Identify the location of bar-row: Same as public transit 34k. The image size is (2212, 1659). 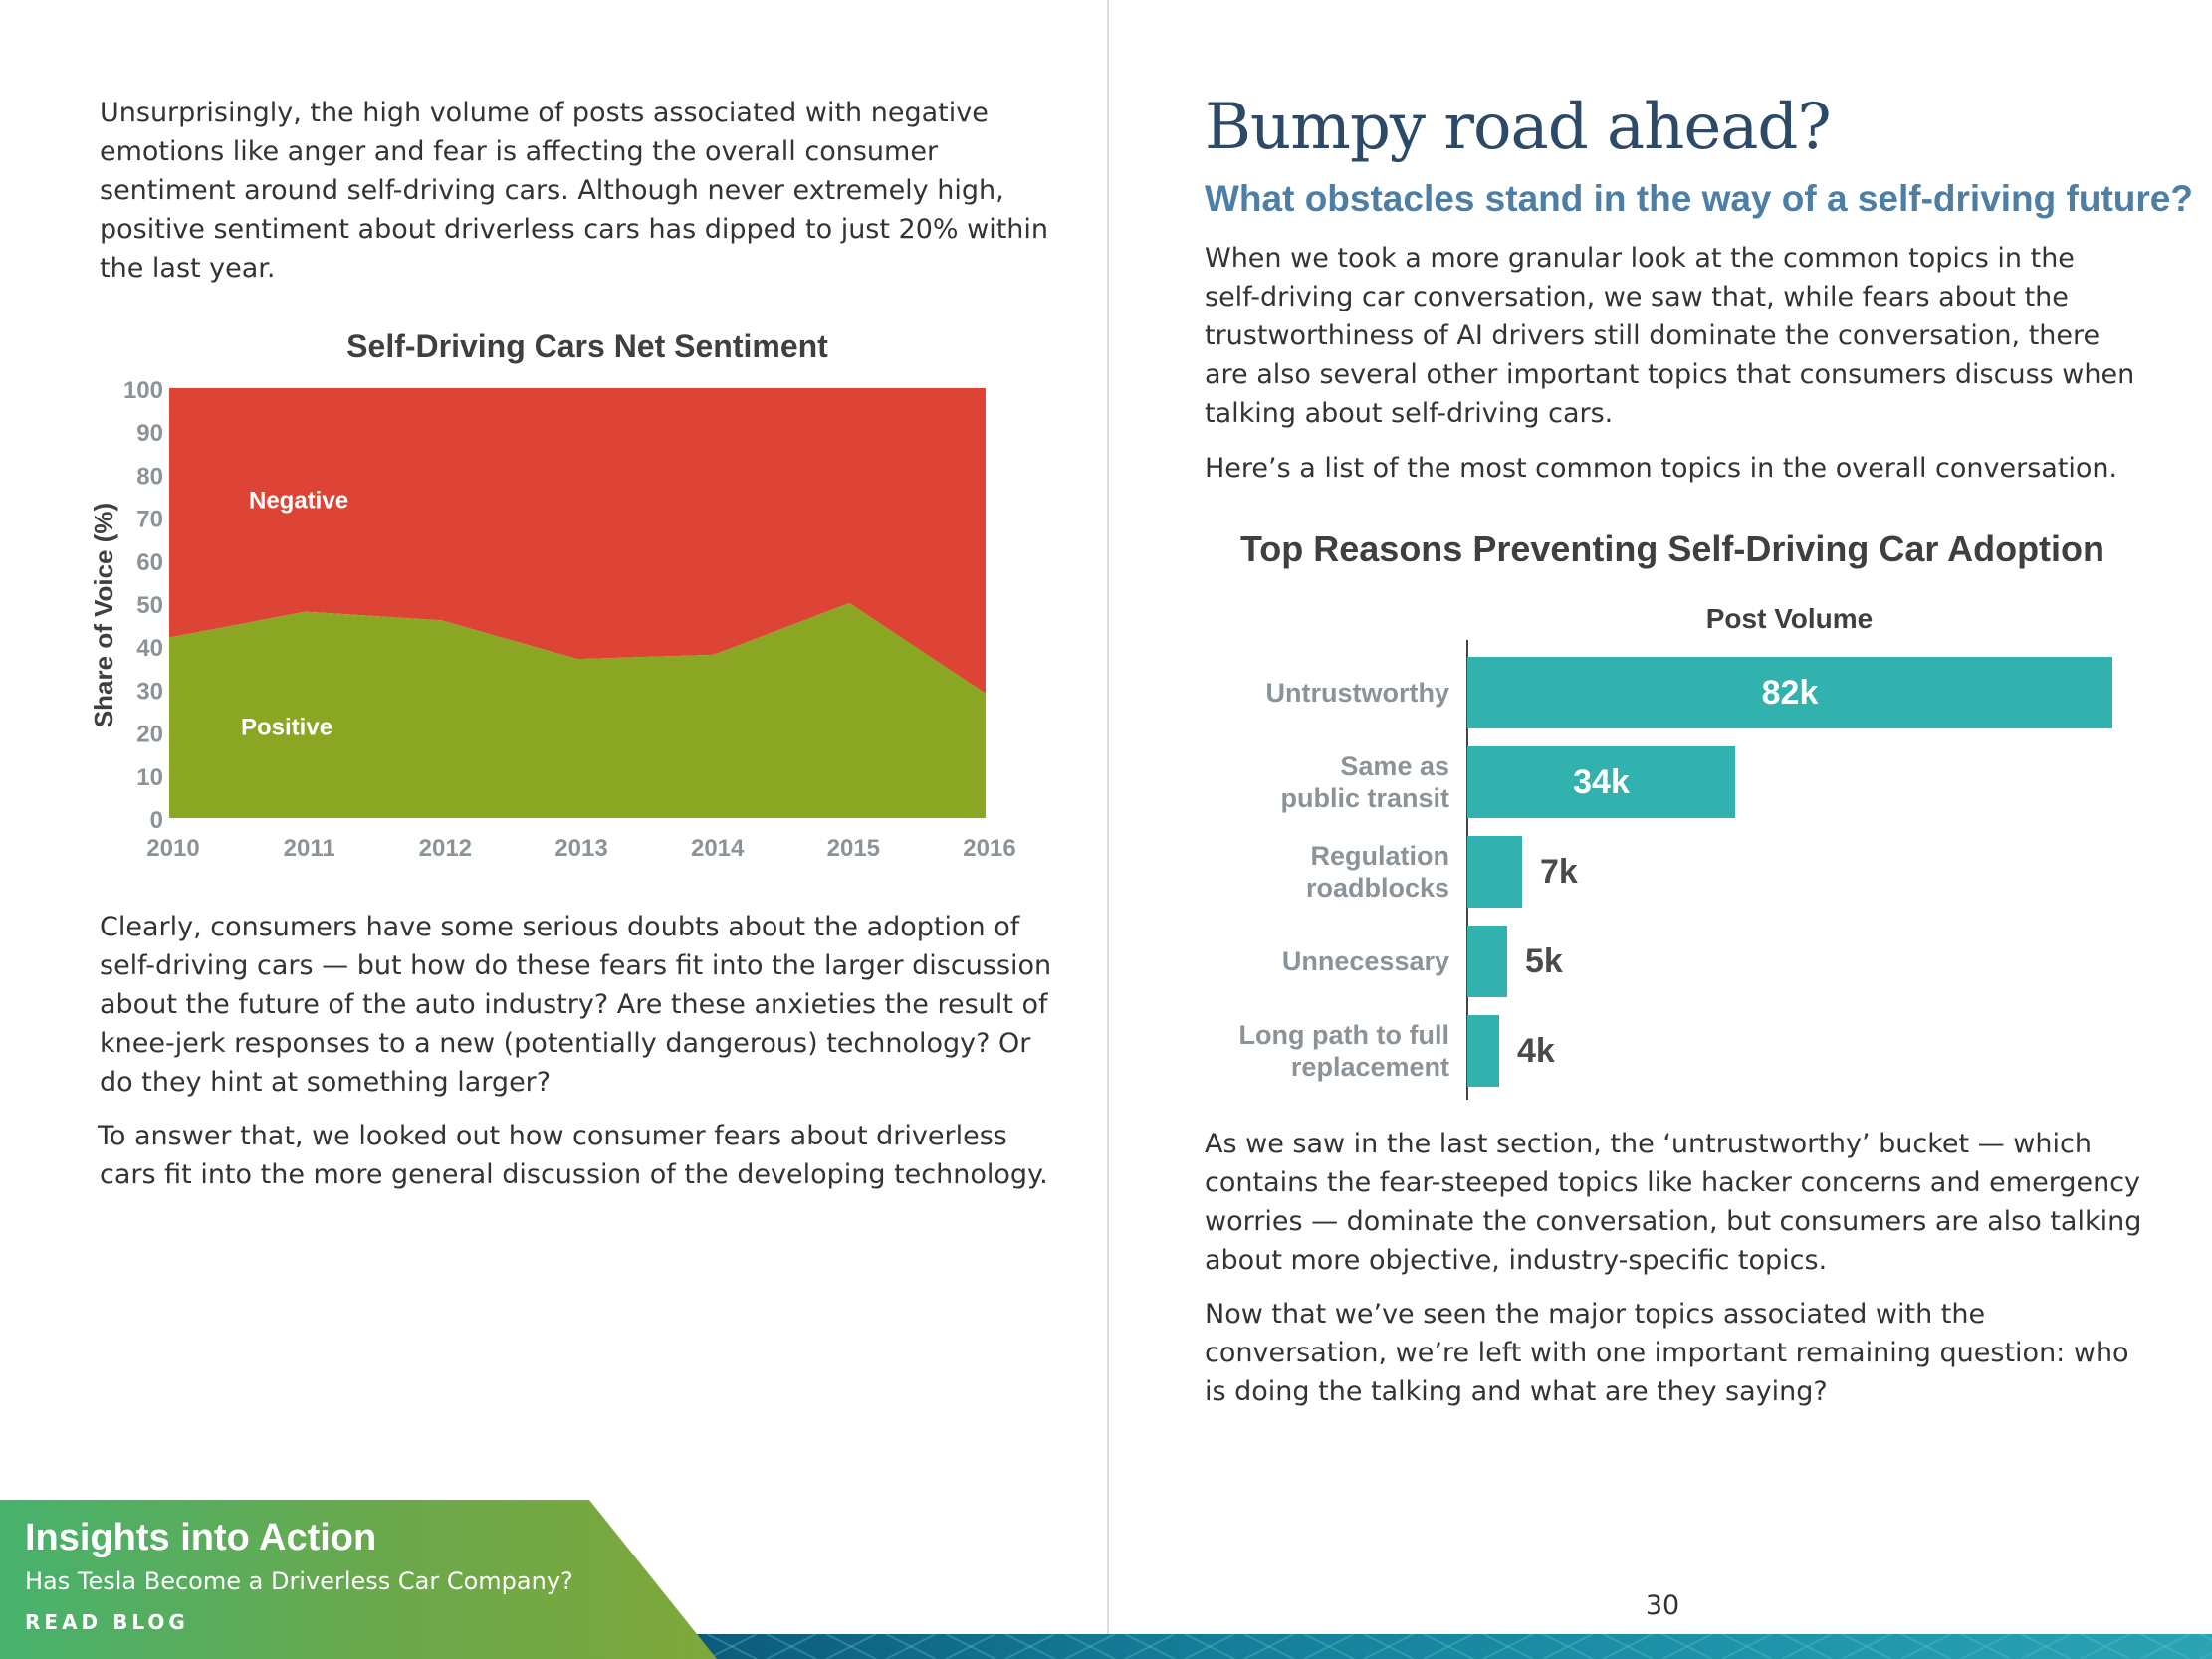
(1707, 782).